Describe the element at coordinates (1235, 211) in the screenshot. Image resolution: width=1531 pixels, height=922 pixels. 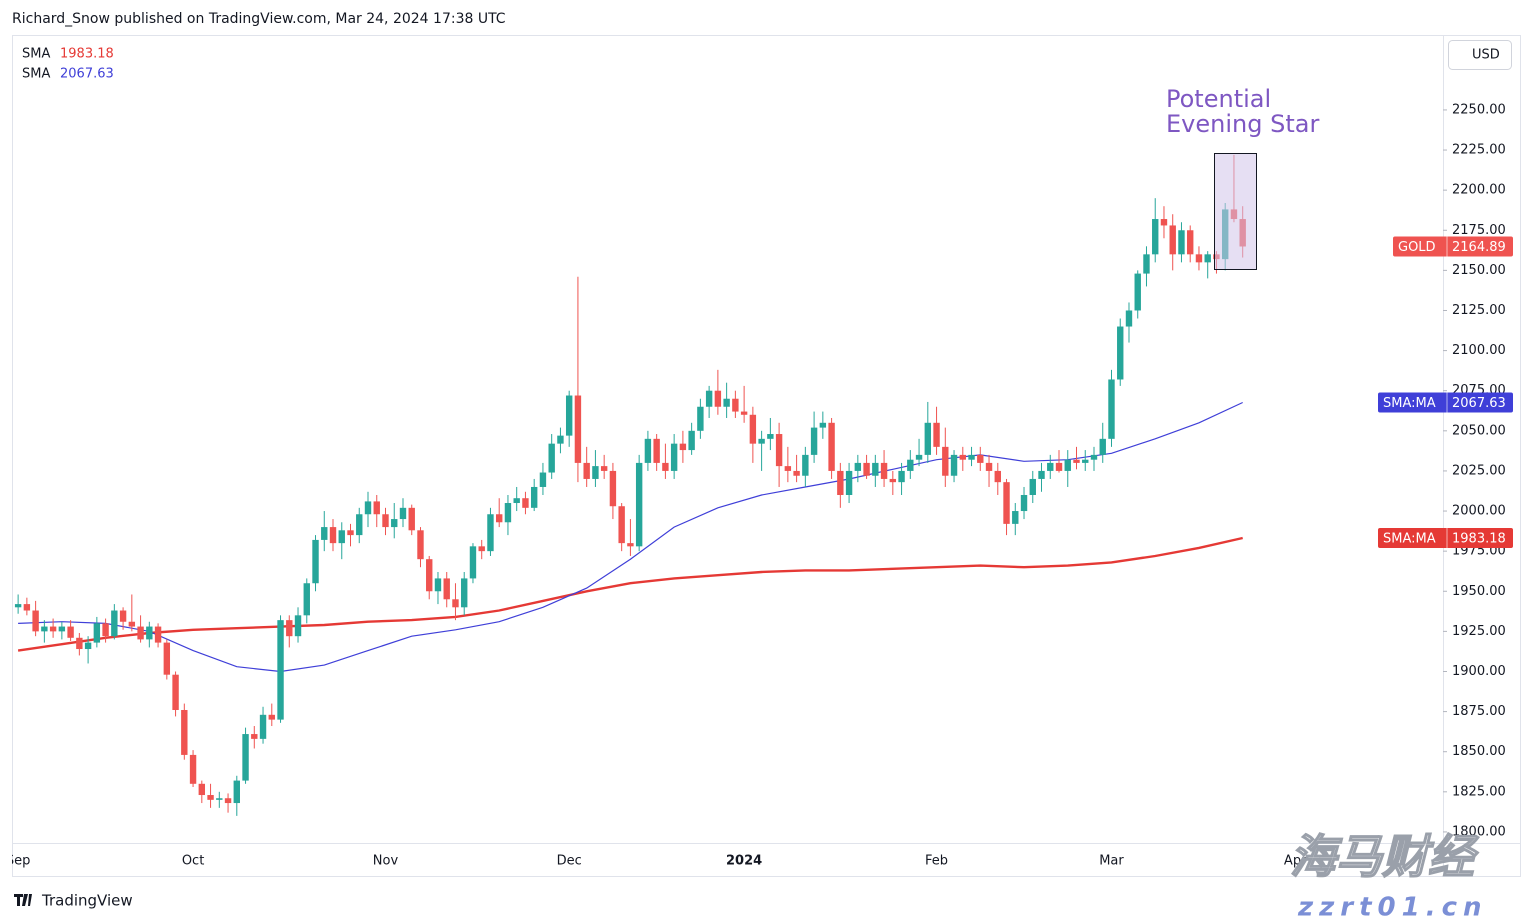
I see `pattern-box` at that location.